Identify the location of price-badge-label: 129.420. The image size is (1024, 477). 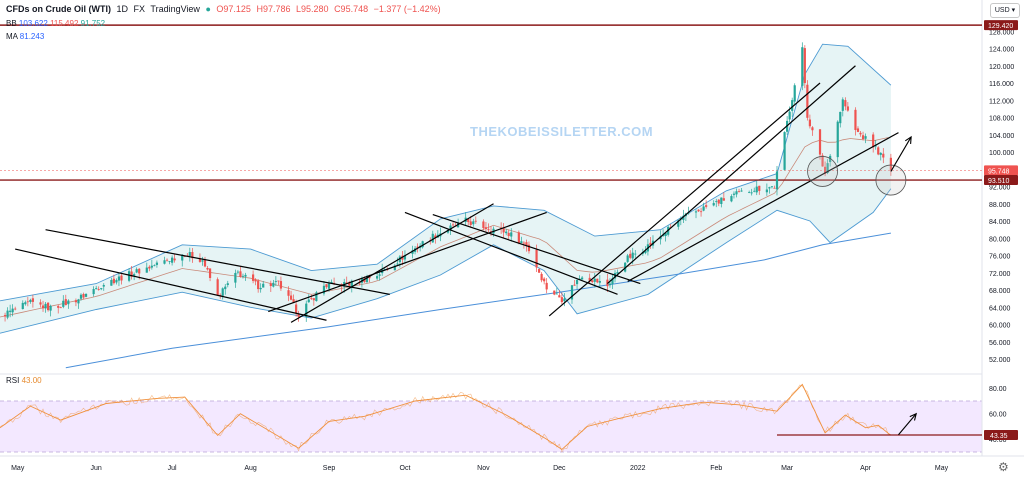
(1000, 26).